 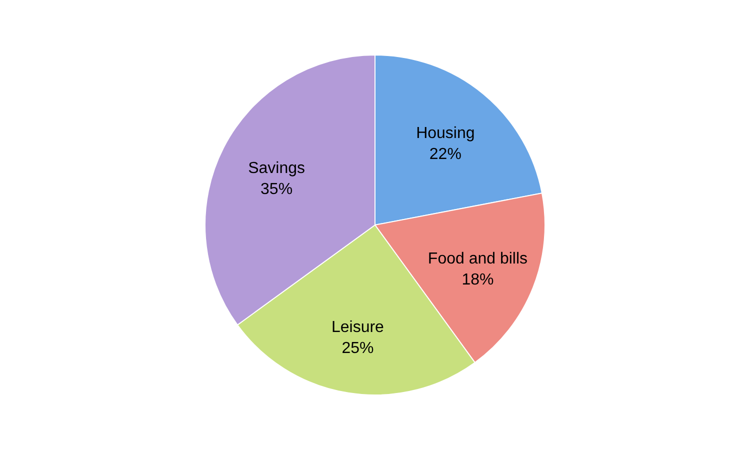 What do you see at coordinates (358, 349) in the screenshot?
I see `data-label: 25%` at bounding box center [358, 349].